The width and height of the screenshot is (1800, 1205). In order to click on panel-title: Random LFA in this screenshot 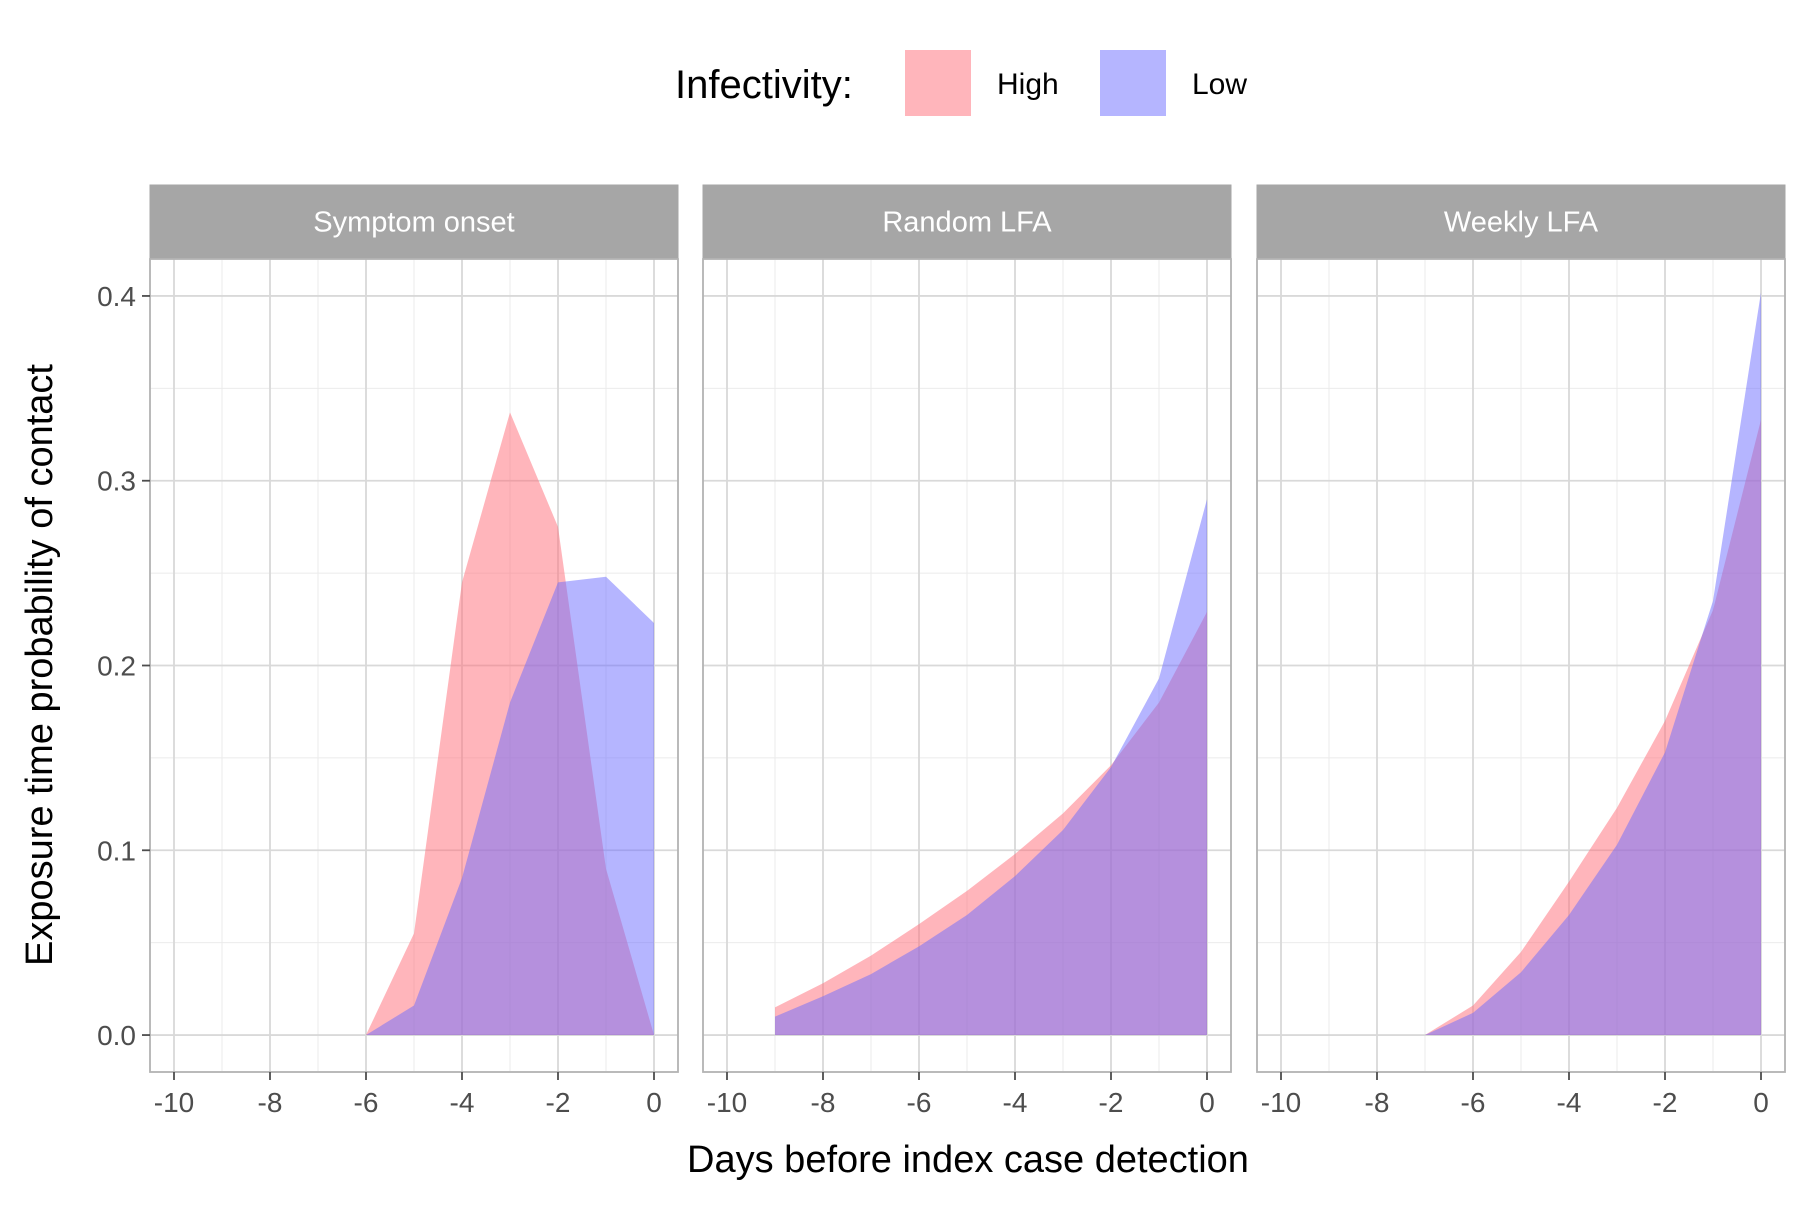, I will do `click(967, 223)`.